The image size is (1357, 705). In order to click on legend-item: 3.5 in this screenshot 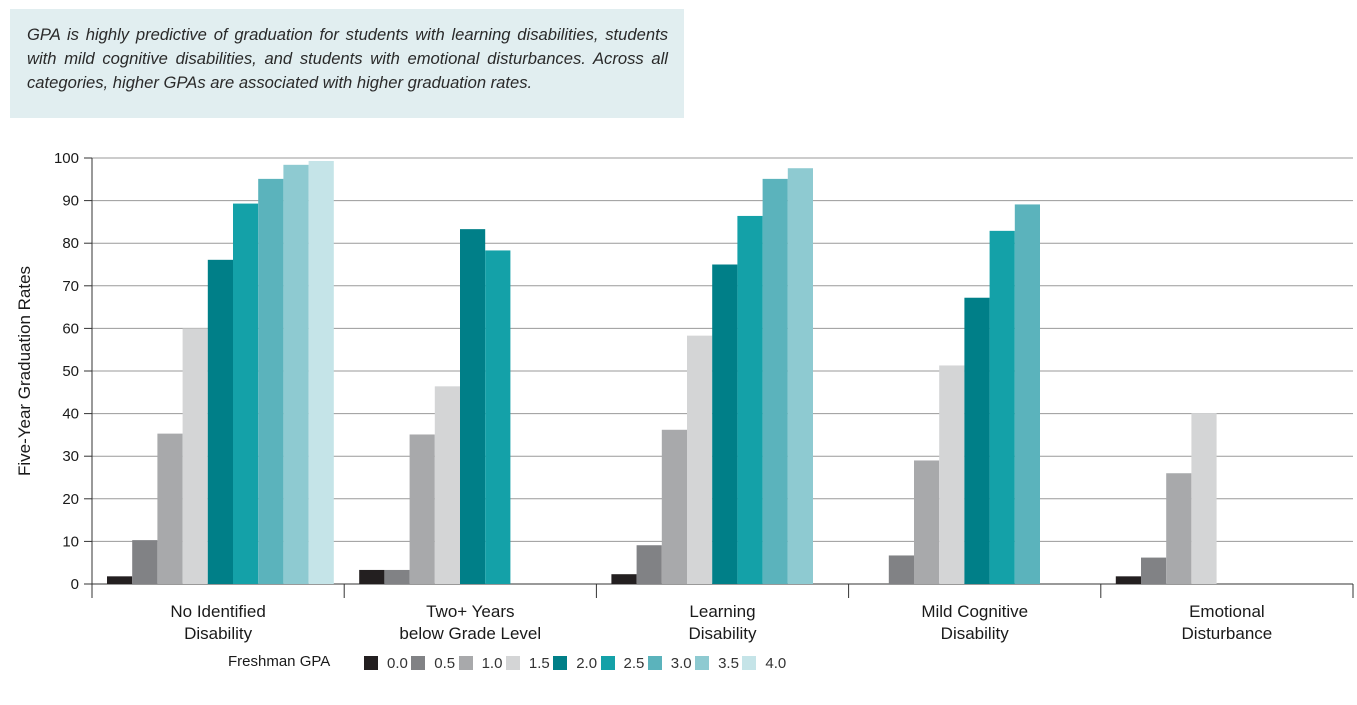, I will do `click(717, 663)`.